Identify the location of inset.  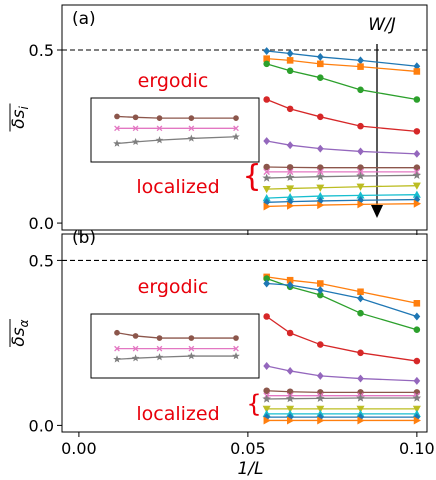
(175, 130).